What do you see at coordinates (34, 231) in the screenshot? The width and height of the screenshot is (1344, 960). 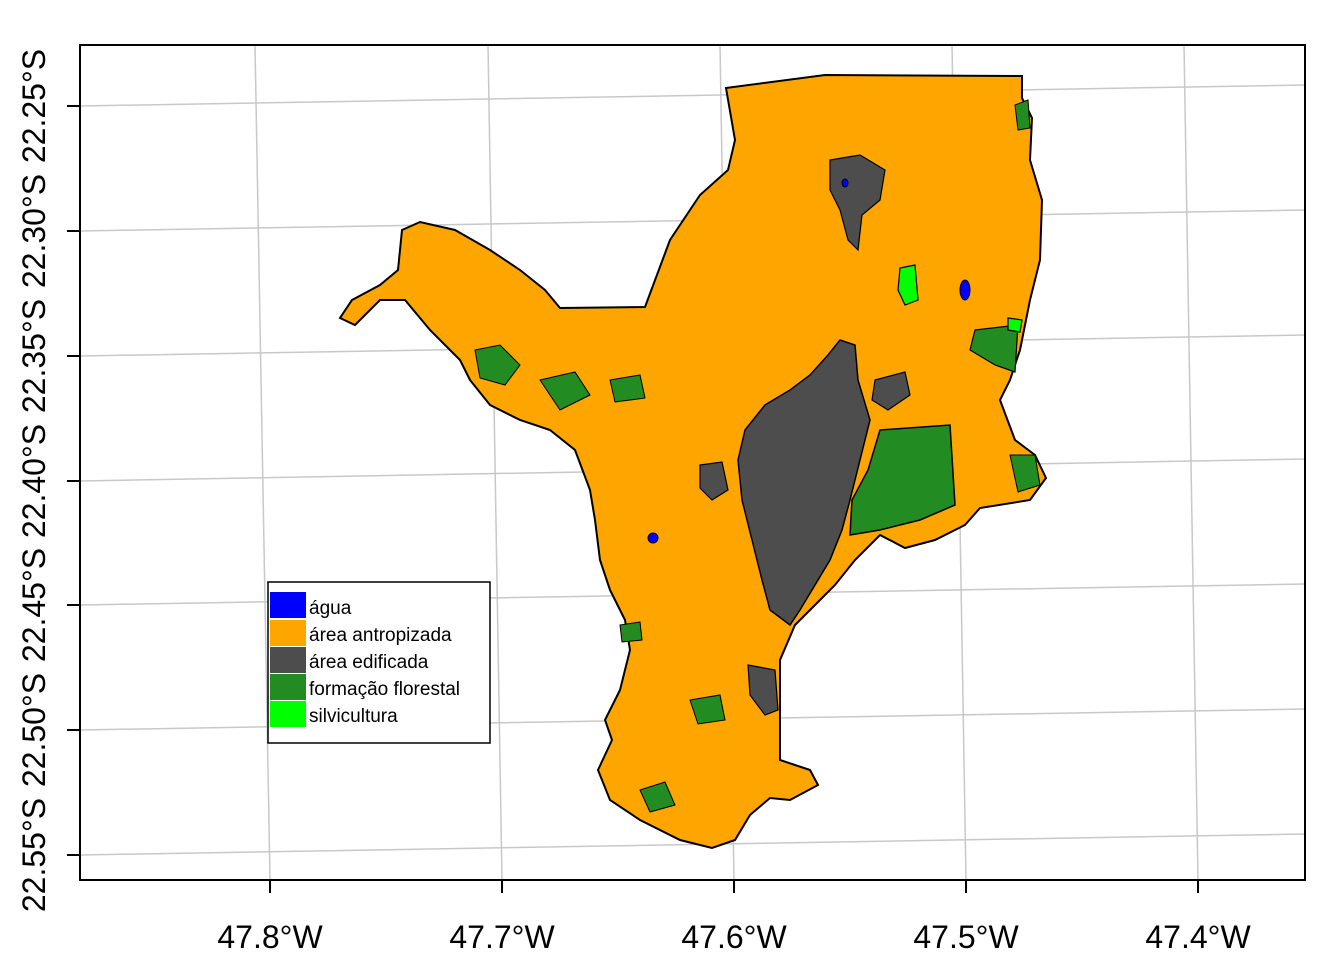 I see `y-tick-label: 22.30°S` at bounding box center [34, 231].